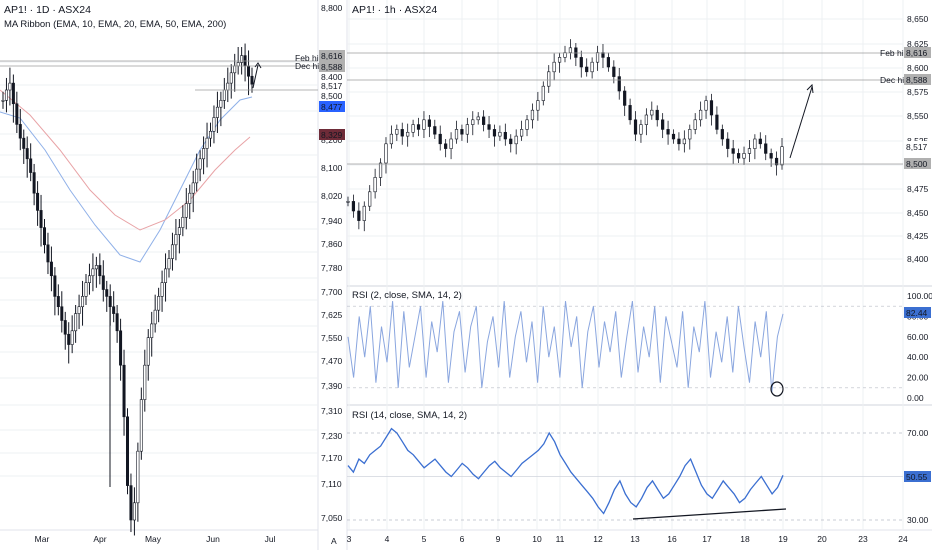 The height and width of the screenshot is (550, 932). What do you see at coordinates (332, 168) in the screenshot?
I see `left-y-tick: 8,100` at bounding box center [332, 168].